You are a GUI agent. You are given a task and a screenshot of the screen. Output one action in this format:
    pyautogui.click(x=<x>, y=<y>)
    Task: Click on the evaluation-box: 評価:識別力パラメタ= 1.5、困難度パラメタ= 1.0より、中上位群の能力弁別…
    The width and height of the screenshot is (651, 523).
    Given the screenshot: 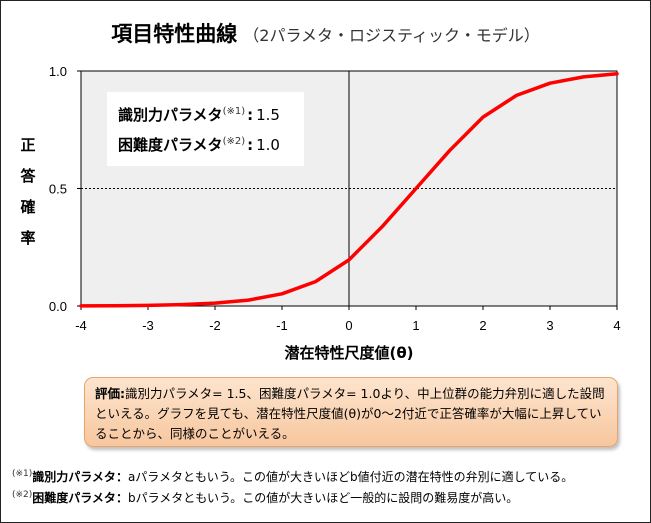 What is the action you would take?
    pyautogui.click(x=351, y=412)
    